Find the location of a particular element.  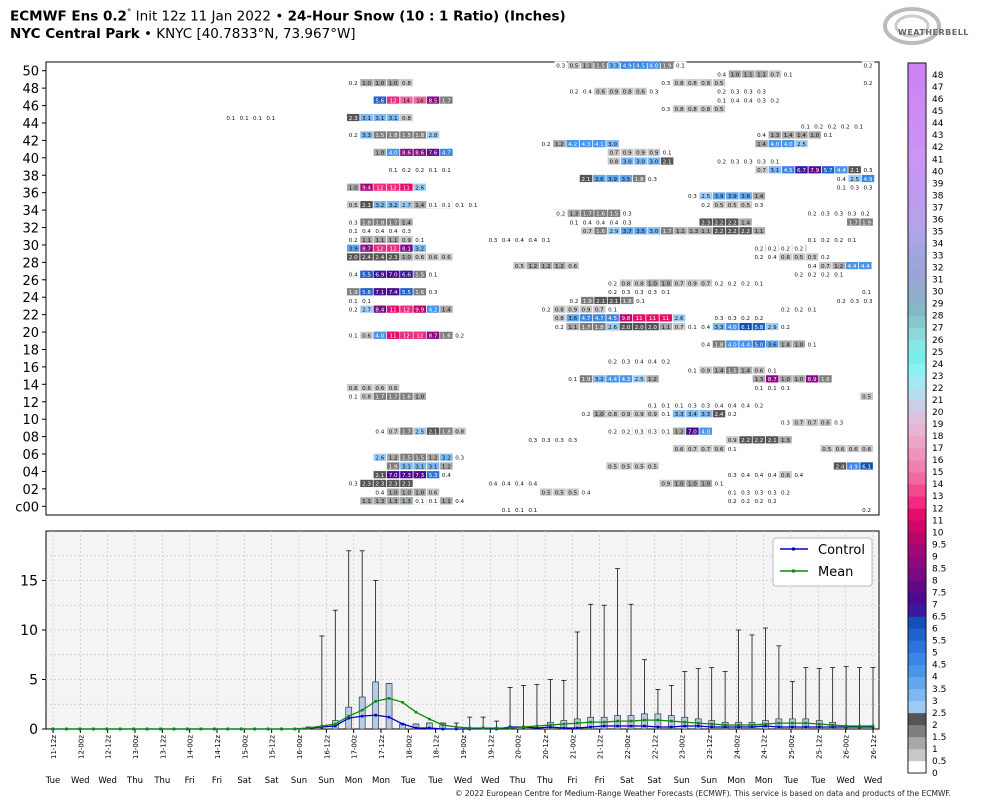

heatmap-cell-value: 0.9 is located at coordinates (625, 415).